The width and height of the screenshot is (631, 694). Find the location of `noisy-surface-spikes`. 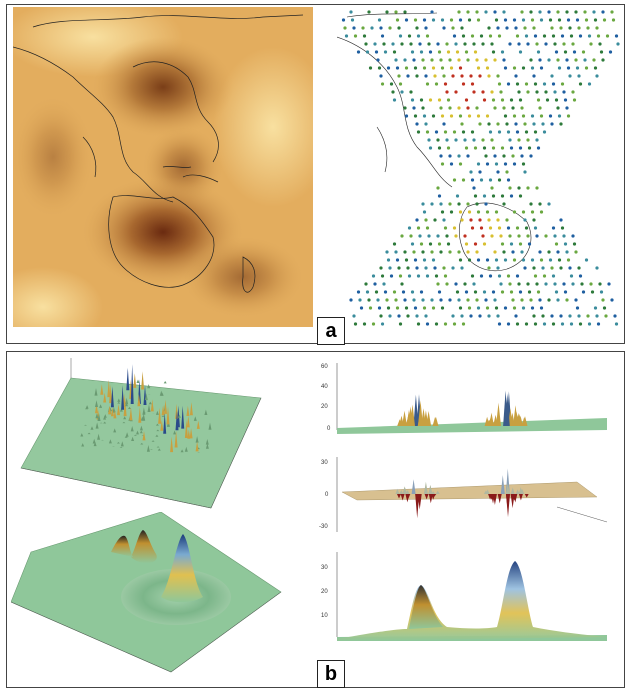

noisy-surface-spikes is located at coordinates (146, 408).